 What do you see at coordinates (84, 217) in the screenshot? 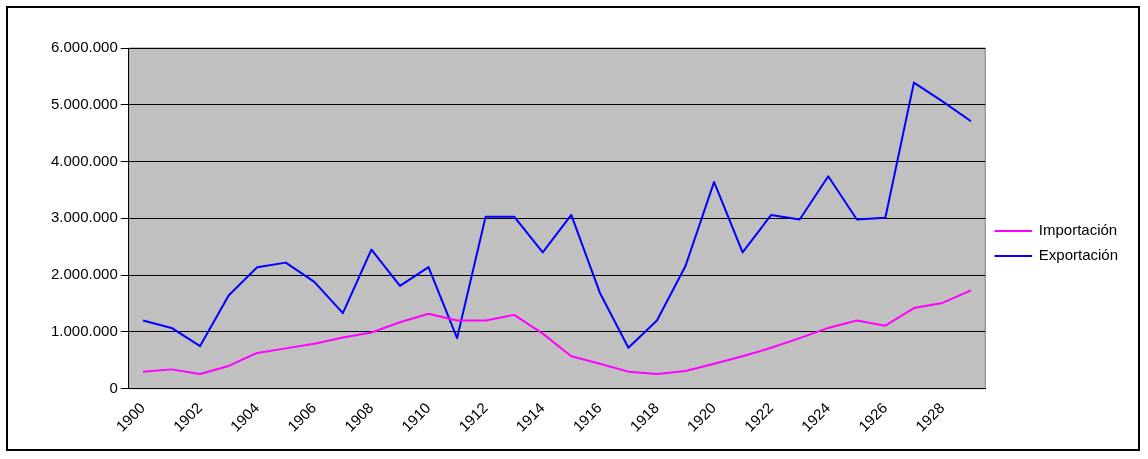
I see `y-tick-label: 3.000.000` at bounding box center [84, 217].